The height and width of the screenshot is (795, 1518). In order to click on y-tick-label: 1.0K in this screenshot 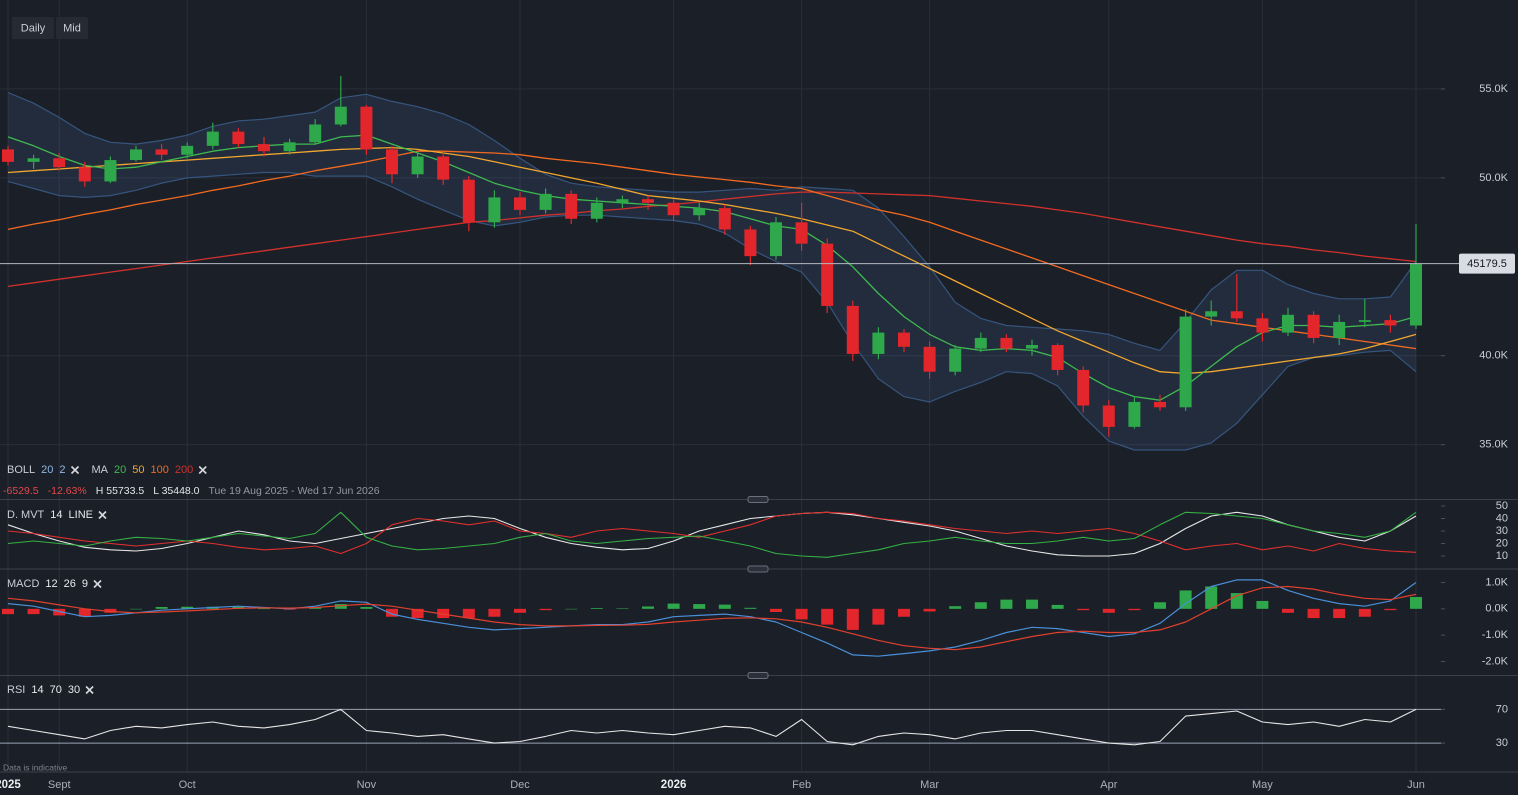, I will do `click(1496, 582)`.